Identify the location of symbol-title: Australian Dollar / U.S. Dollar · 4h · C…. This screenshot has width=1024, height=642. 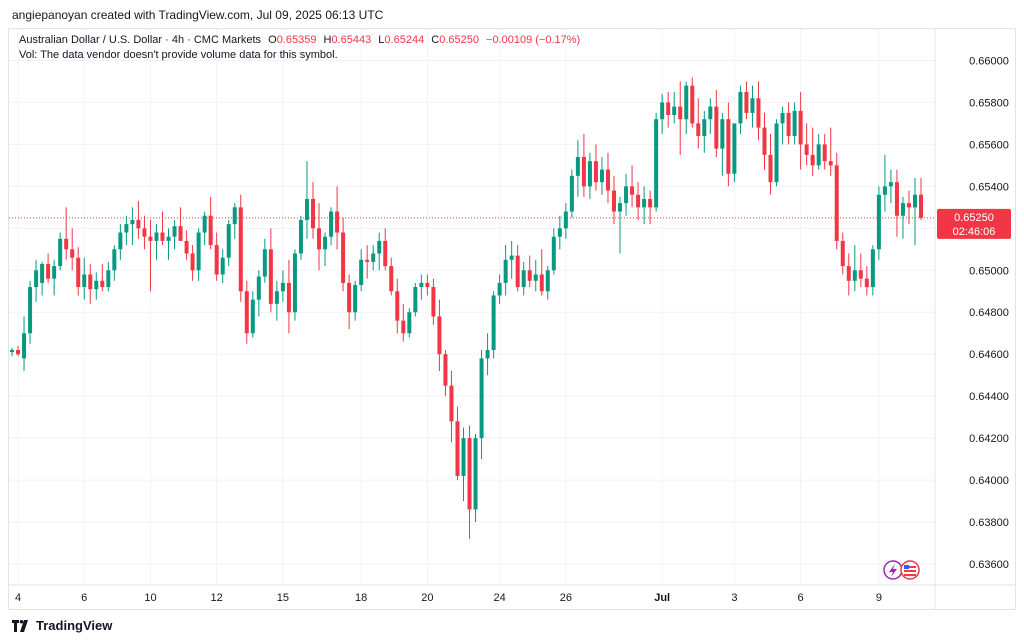
(140, 40).